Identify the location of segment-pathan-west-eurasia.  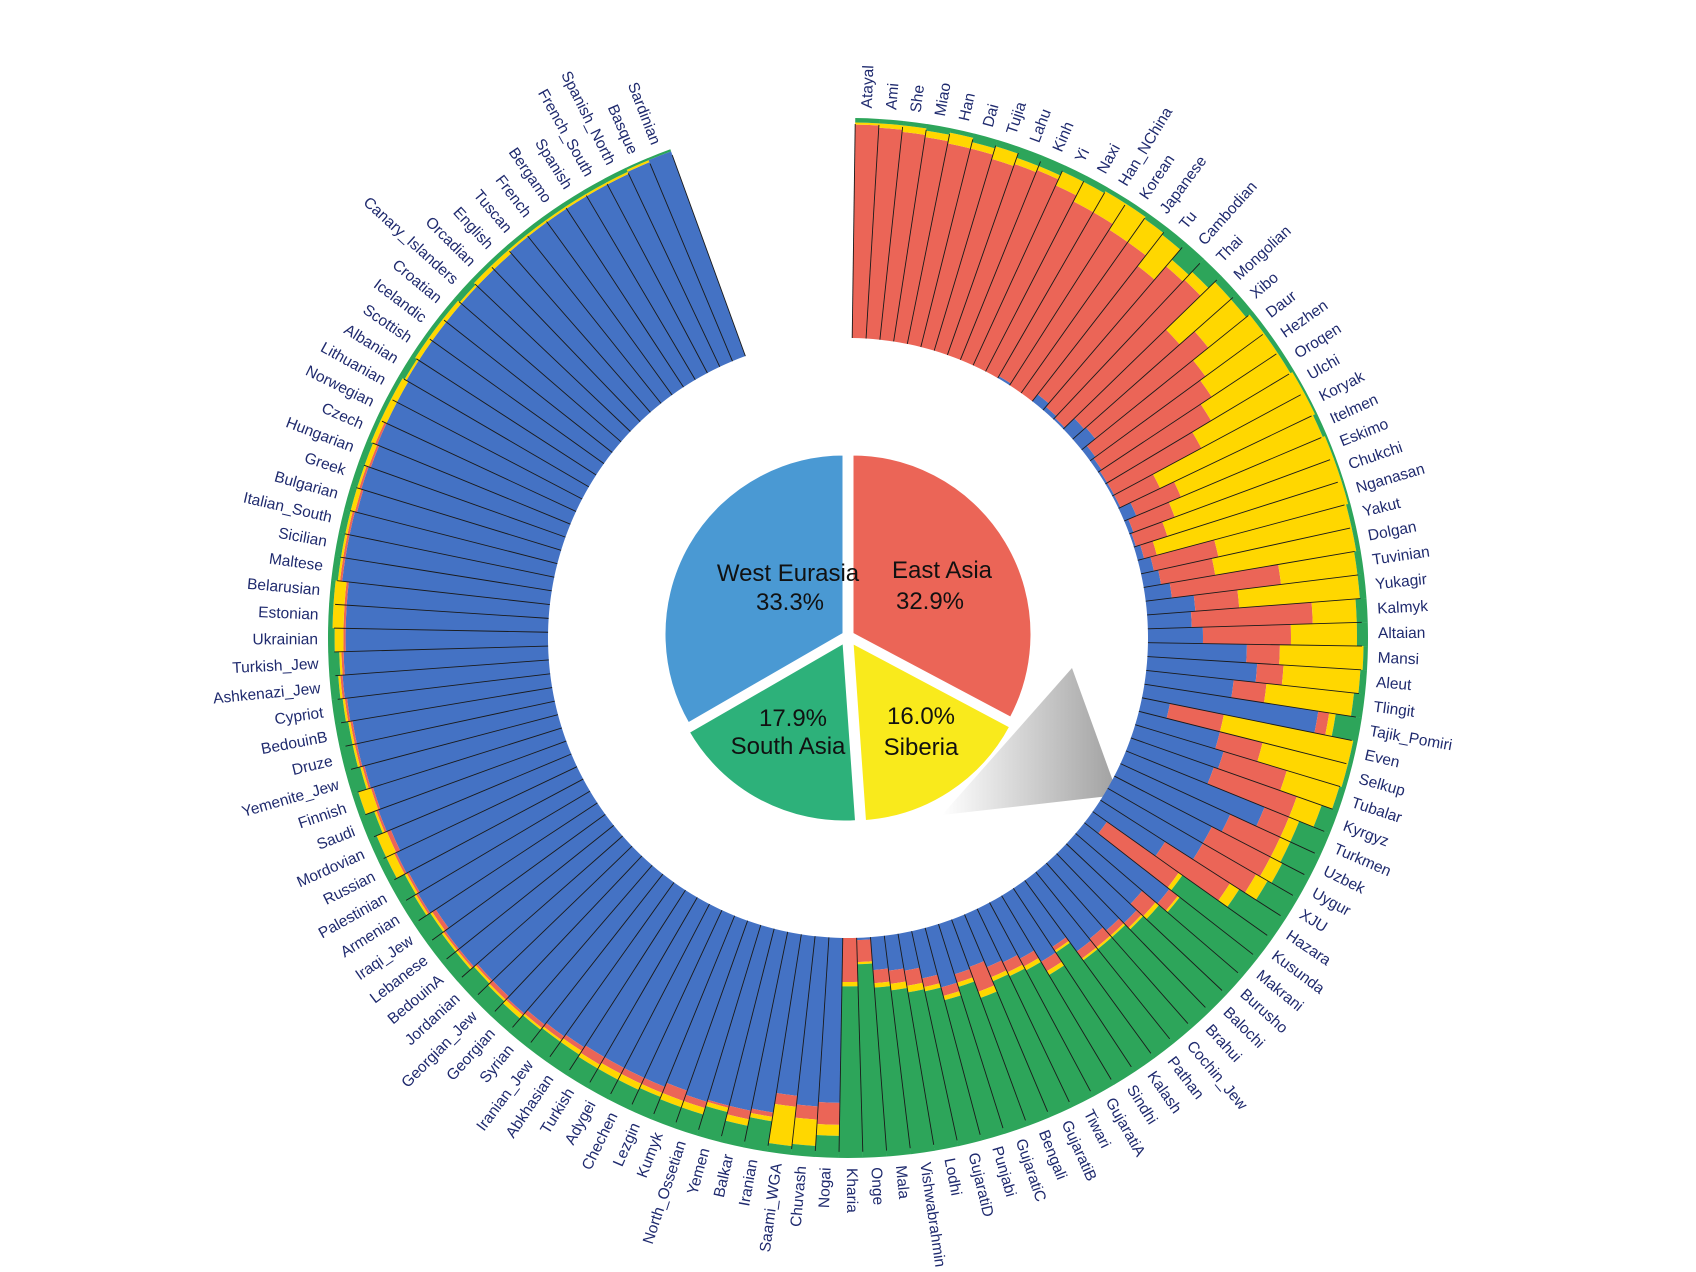
(1057, 911).